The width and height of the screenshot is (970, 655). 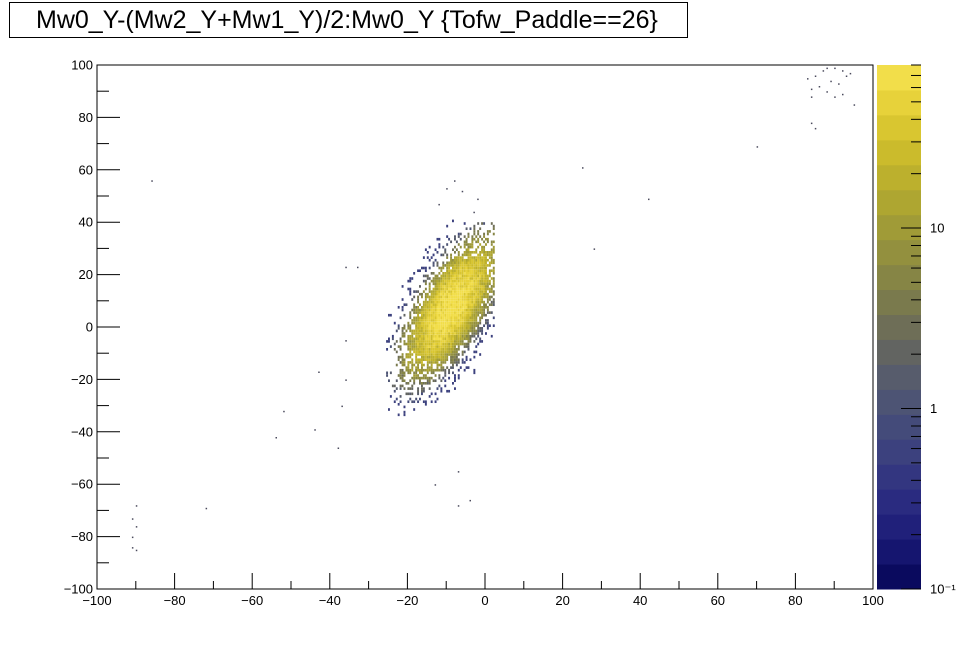 What do you see at coordinates (640, 600) in the screenshot?
I see `x-tick-label: 40` at bounding box center [640, 600].